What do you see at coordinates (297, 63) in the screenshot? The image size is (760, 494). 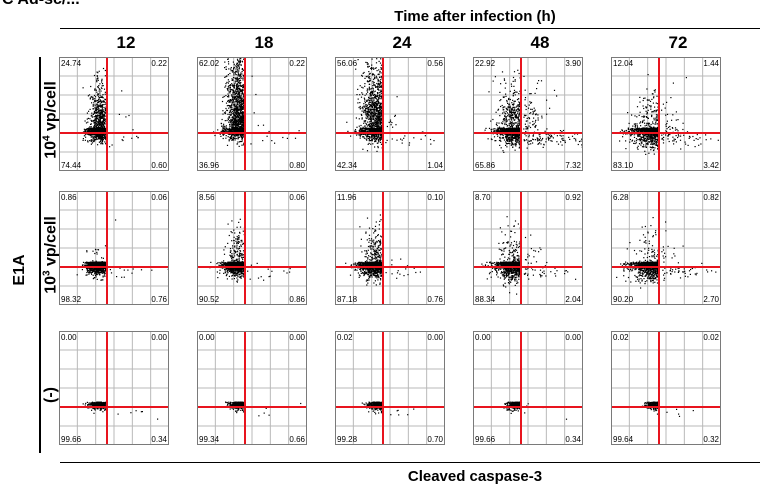 I see `quadrant-percent-ur: 0.22` at bounding box center [297, 63].